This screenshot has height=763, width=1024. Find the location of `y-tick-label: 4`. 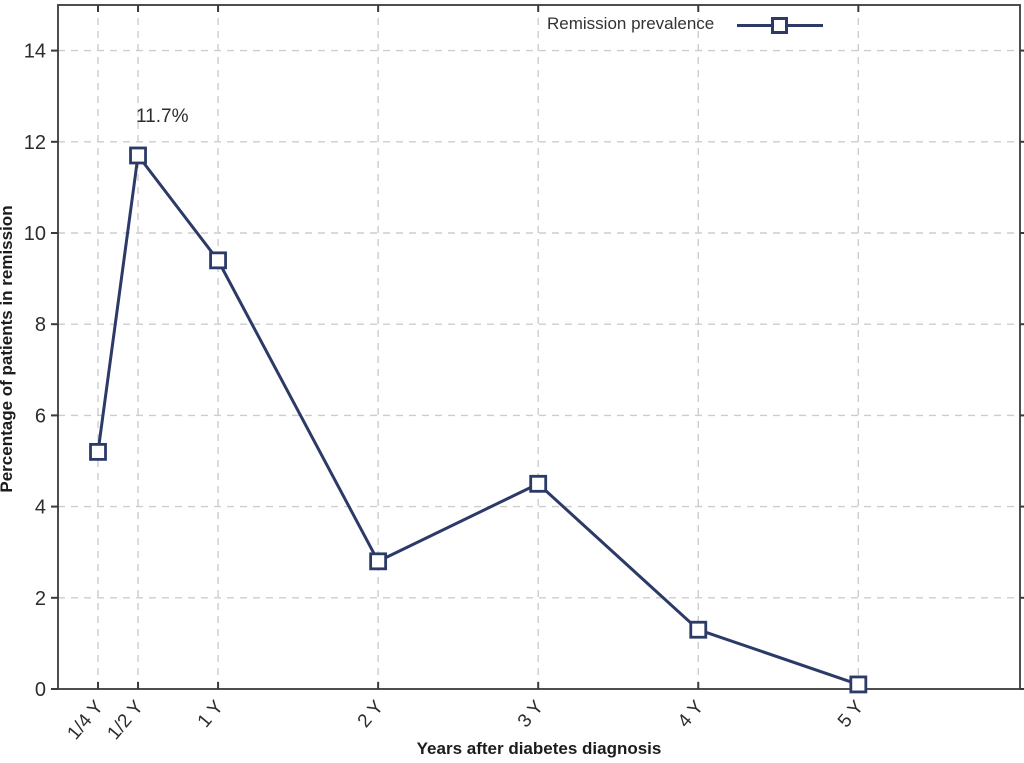

y-tick-label: 4 is located at coordinates (40, 508).